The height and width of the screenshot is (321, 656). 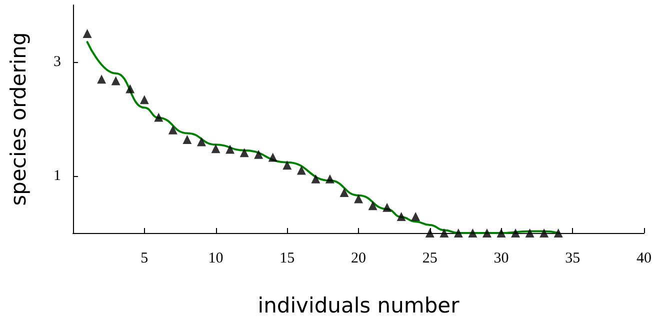 I want to click on x-axis-title: individuals number, so click(x=359, y=306).